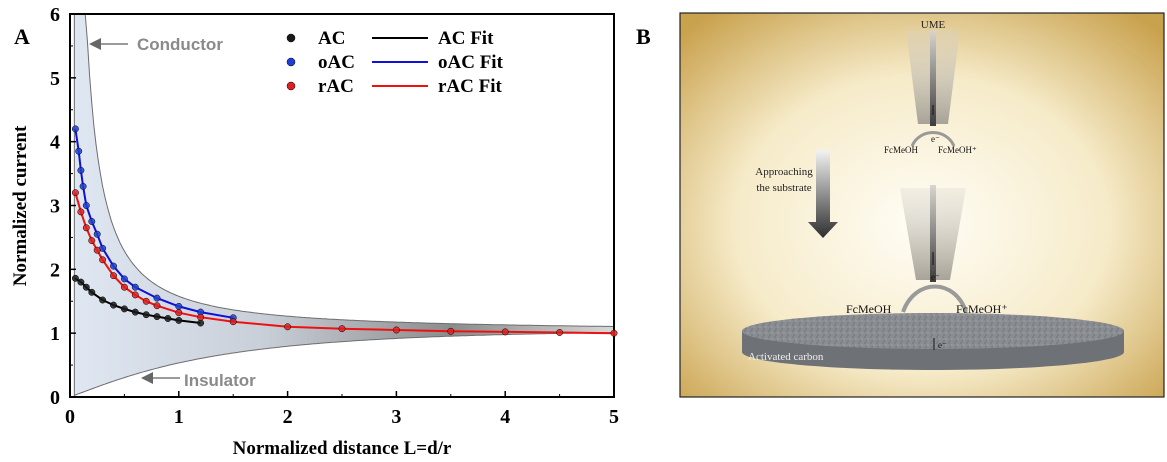 This screenshot has height=462, width=1167. I want to click on legend-marker-oAC, so click(291, 62).